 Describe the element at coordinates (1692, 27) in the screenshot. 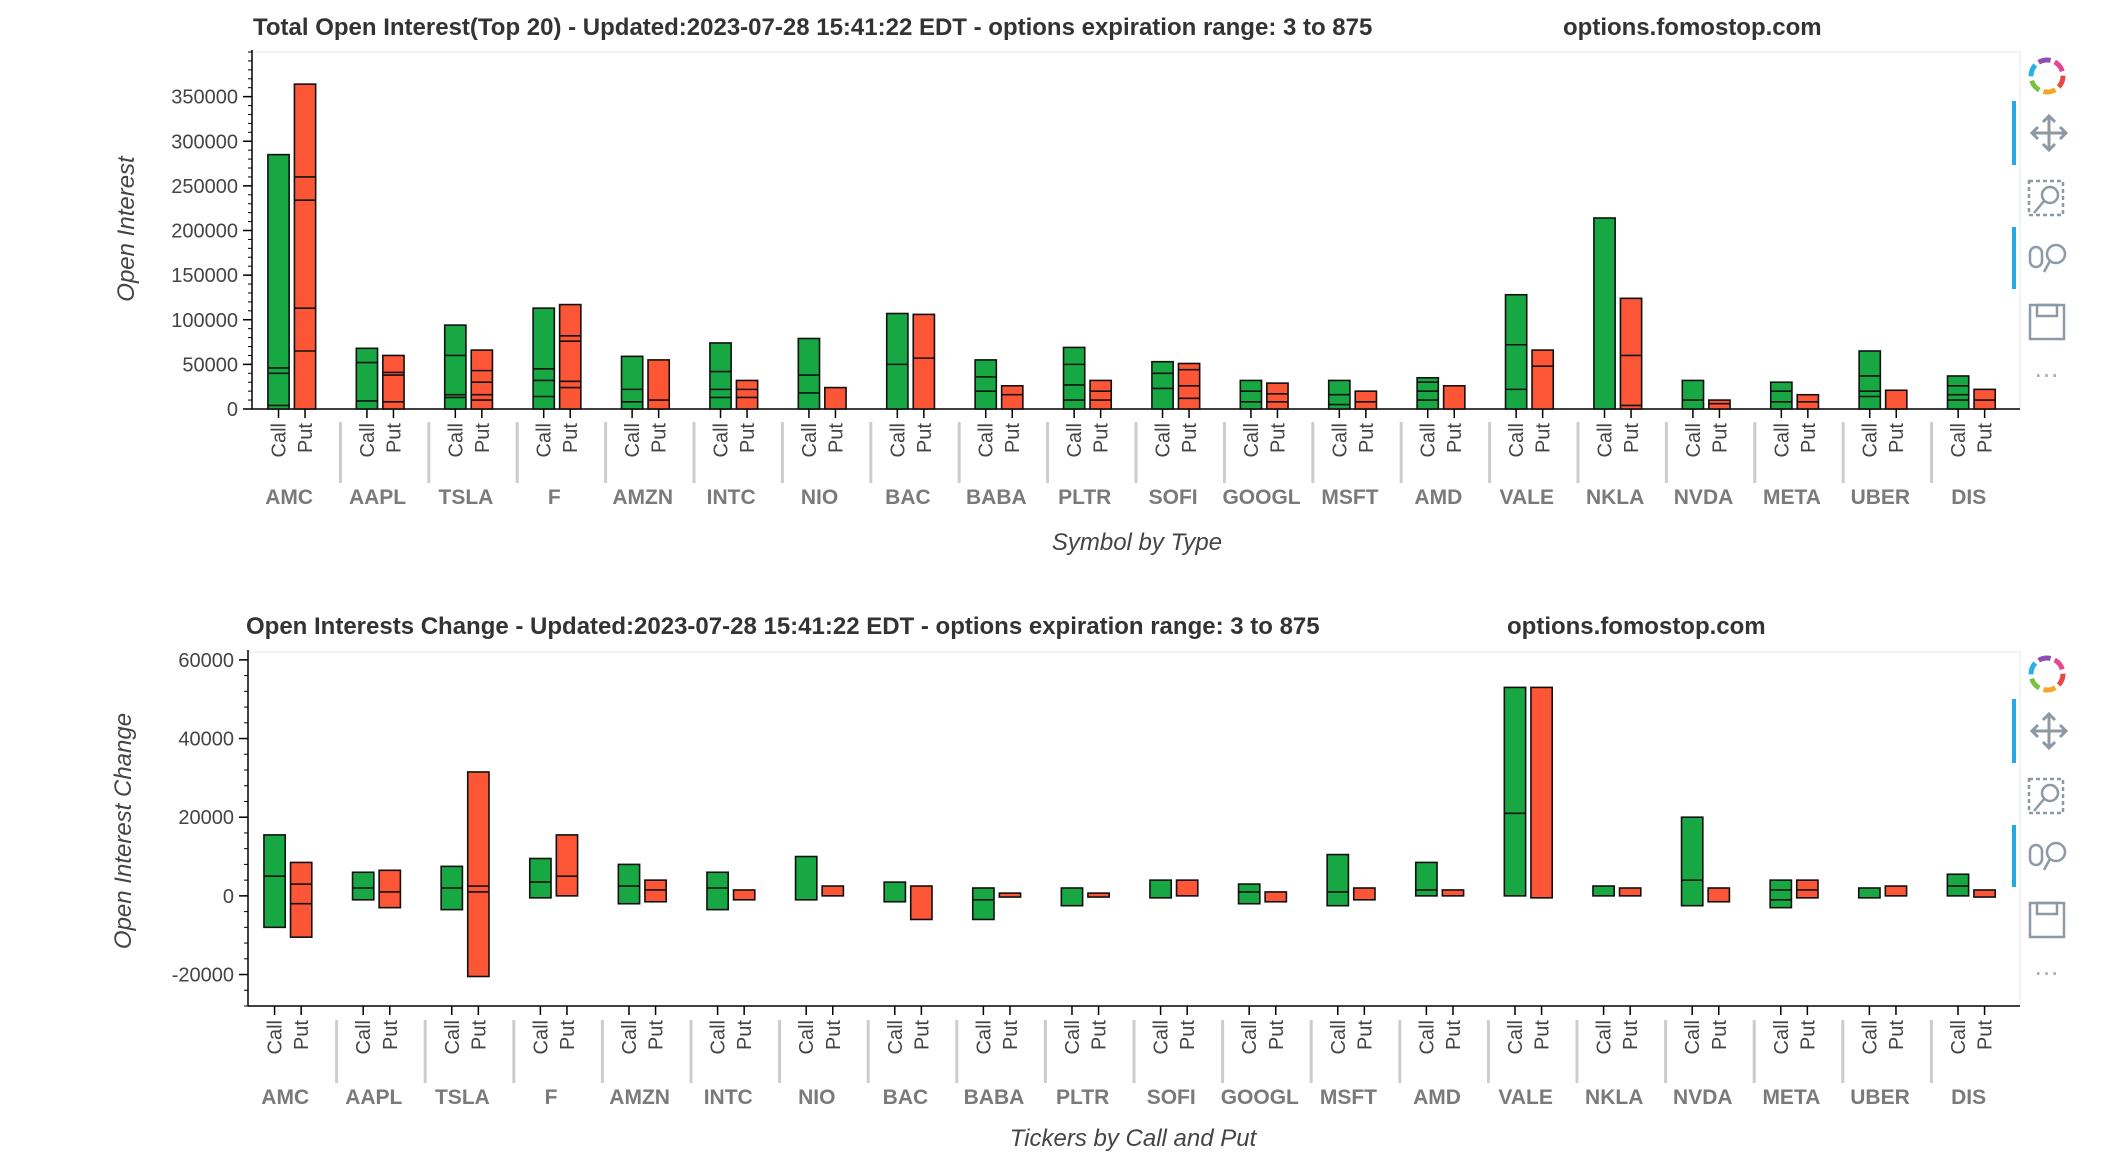

I see `chart-site: options.fomostop.com` at that location.